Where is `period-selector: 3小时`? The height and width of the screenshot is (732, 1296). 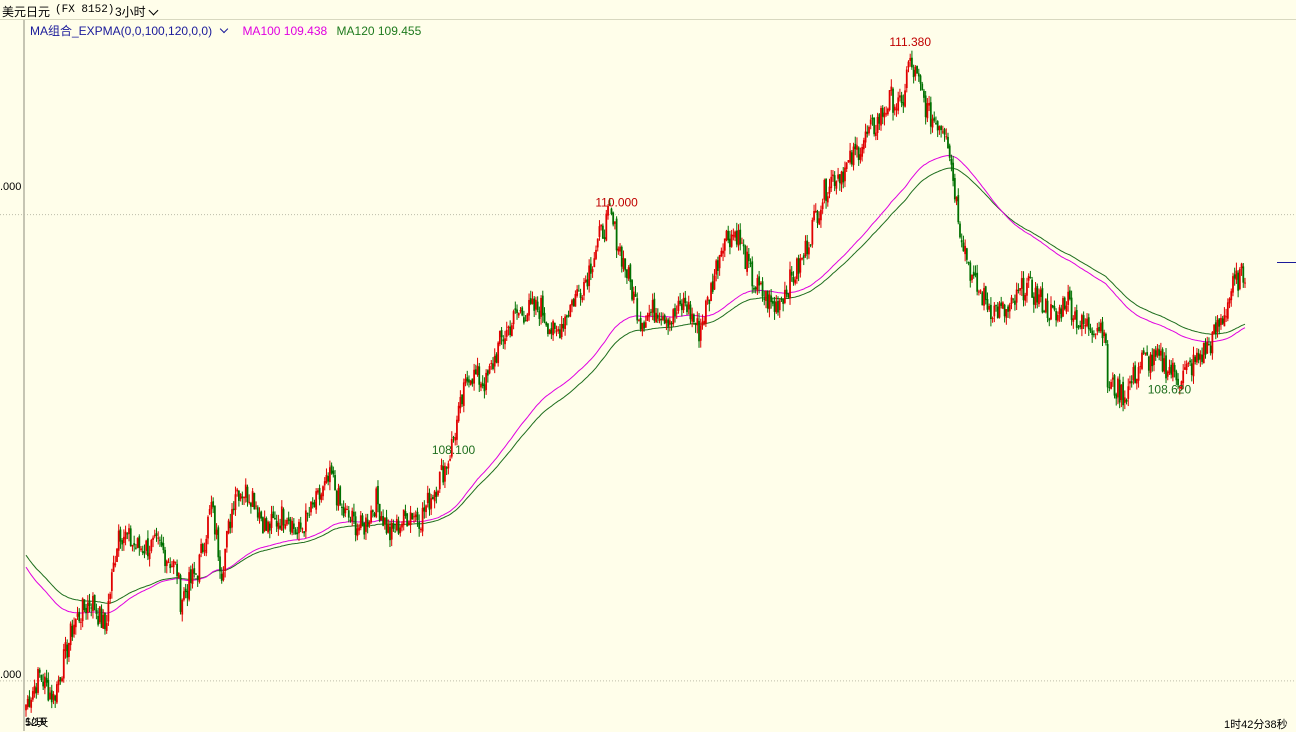
period-selector: 3小时 is located at coordinates (137, 11).